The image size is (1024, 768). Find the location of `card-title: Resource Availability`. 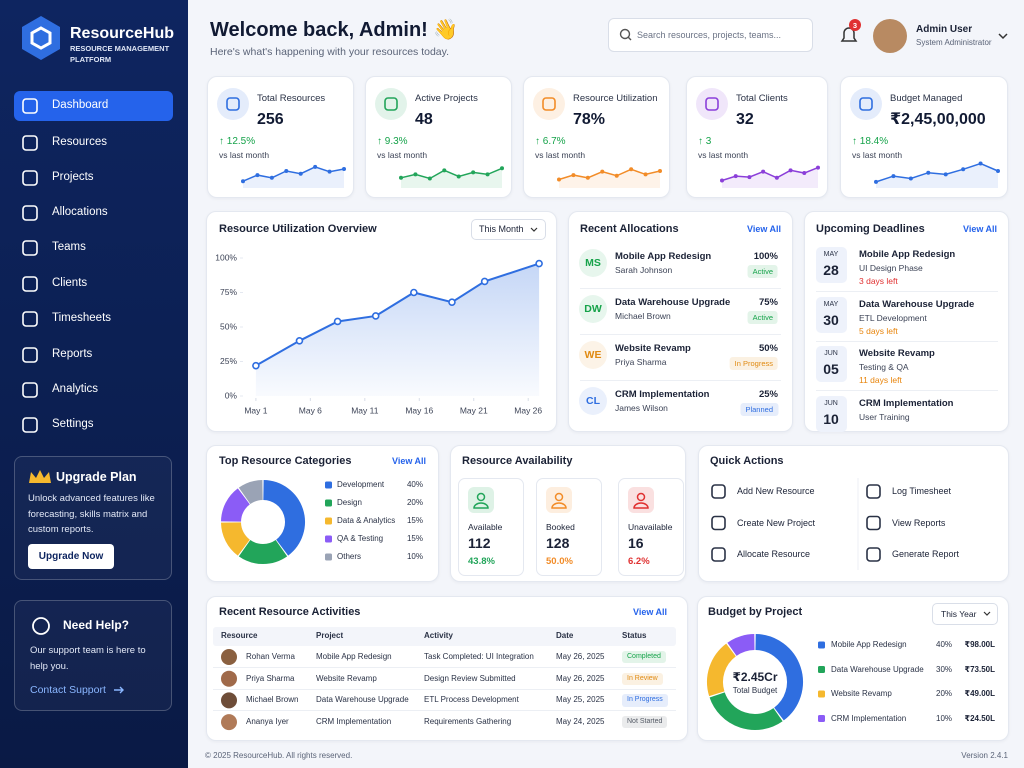

card-title: Resource Availability is located at coordinates (517, 461).